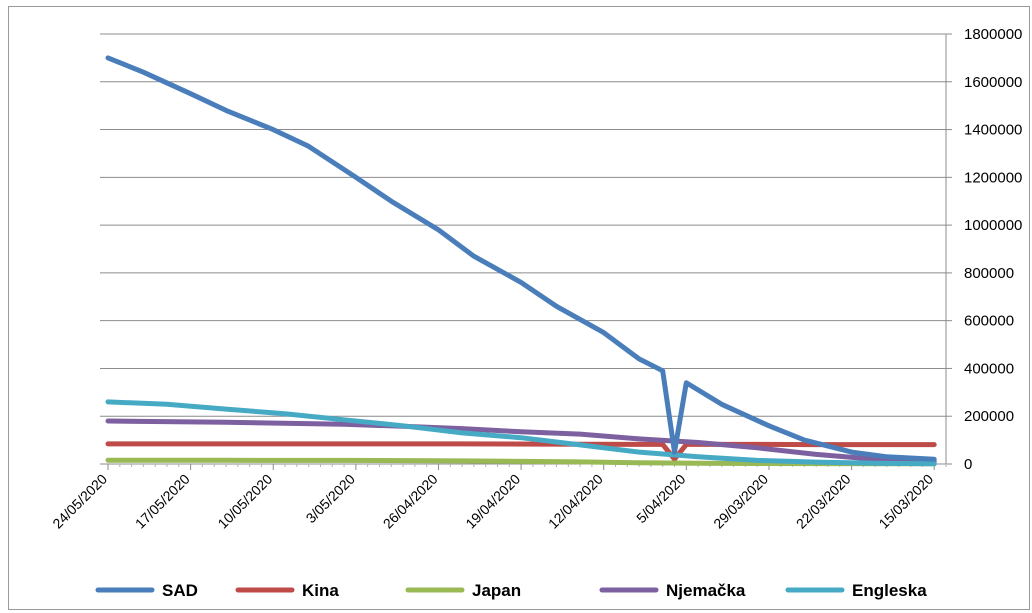 Image resolution: width=1032 pixels, height=613 pixels. I want to click on x-tick-label: 12/04/2020, so click(575, 501).